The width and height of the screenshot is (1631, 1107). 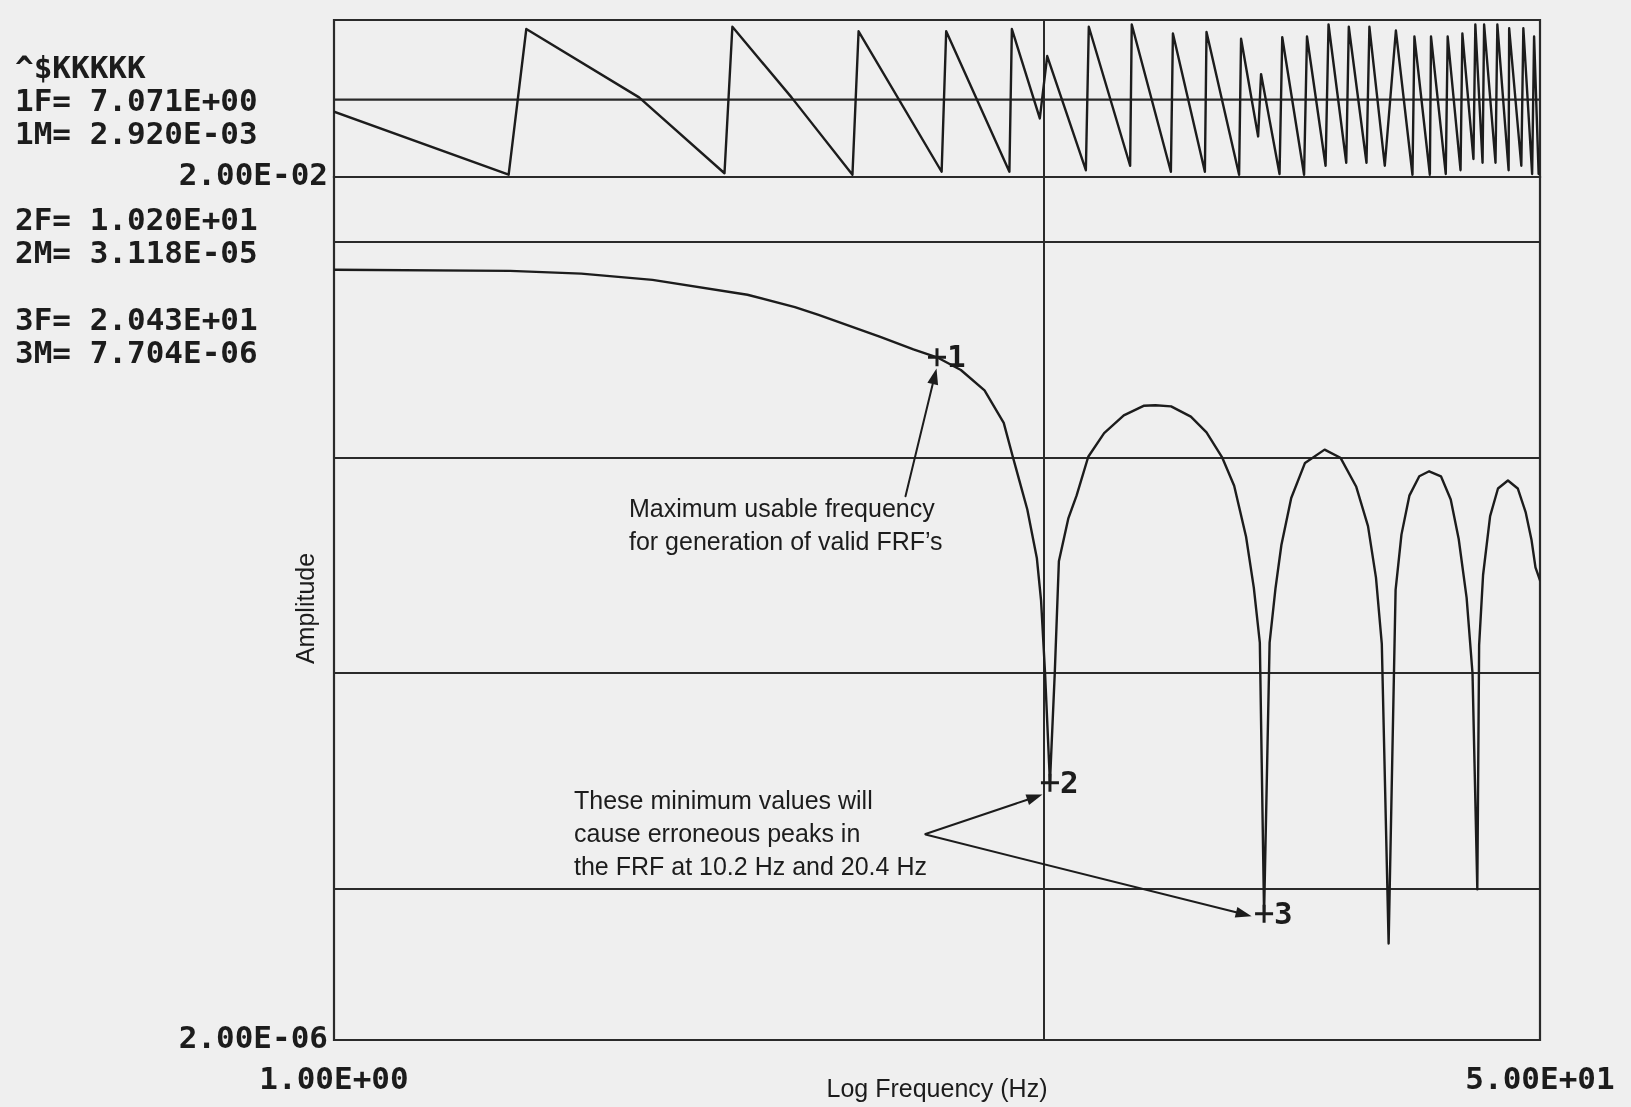 I want to click on annotation: 2, so click(x=1069, y=781).